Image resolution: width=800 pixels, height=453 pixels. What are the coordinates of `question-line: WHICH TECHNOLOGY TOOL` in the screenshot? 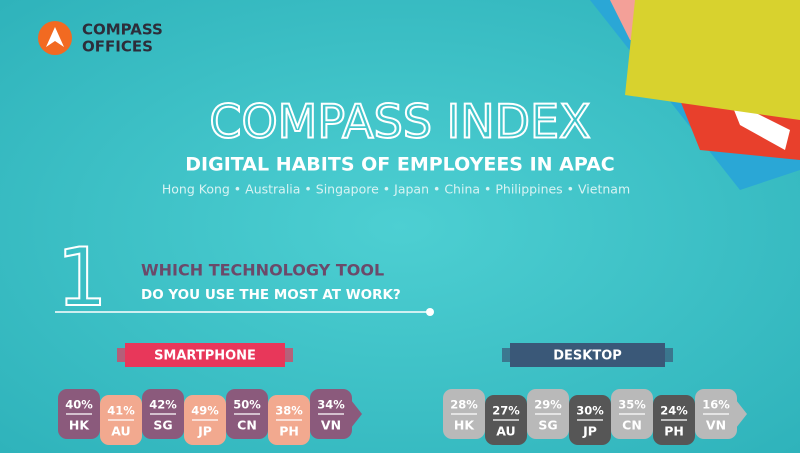 It's located at (262, 270).